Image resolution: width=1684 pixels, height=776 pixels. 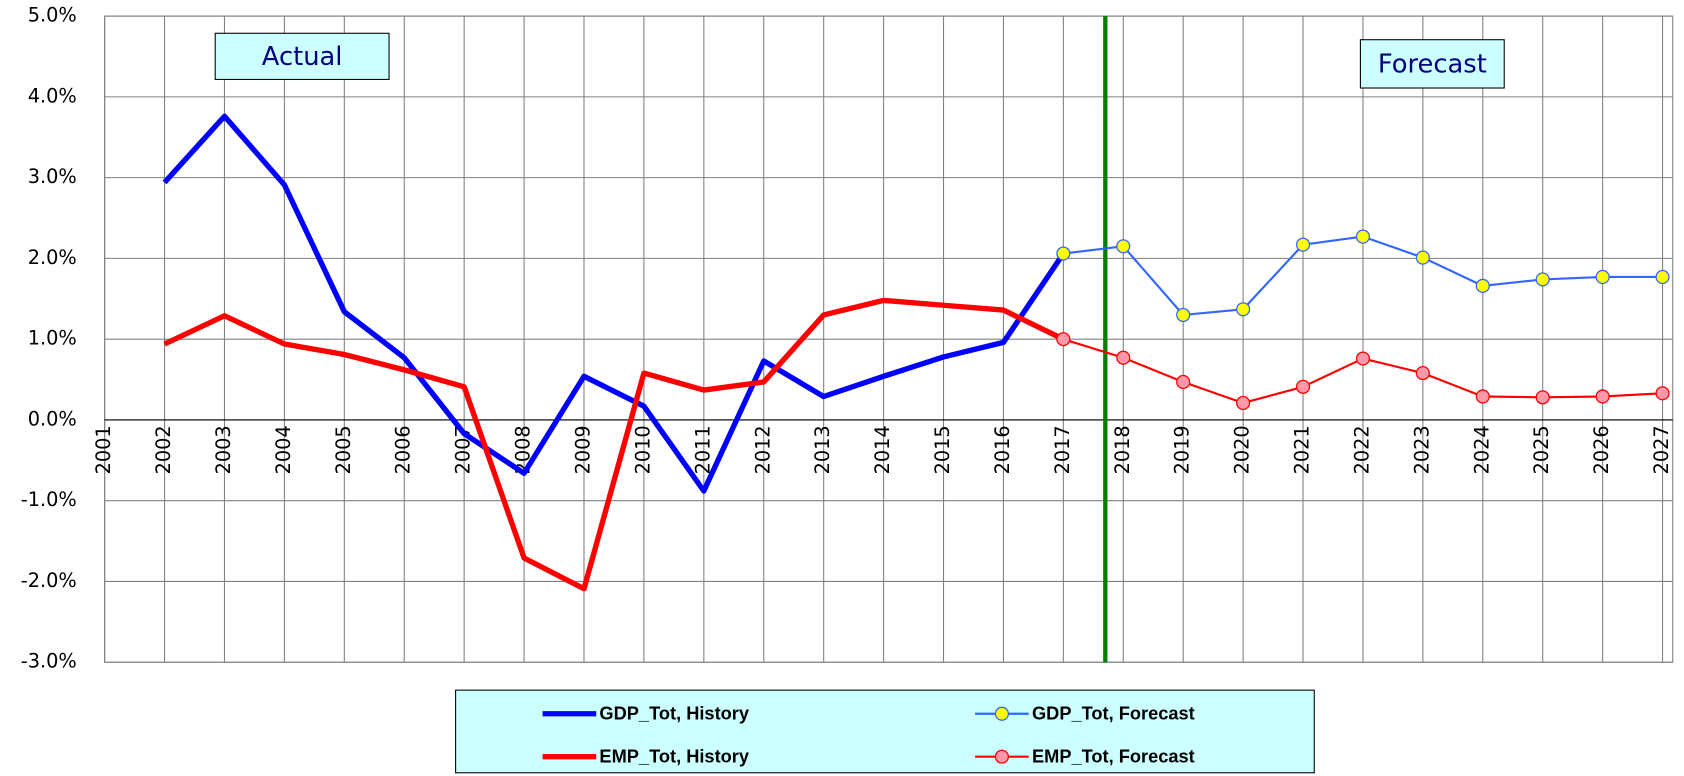 I want to click on y-tick-label: 4.0%, so click(x=52, y=95).